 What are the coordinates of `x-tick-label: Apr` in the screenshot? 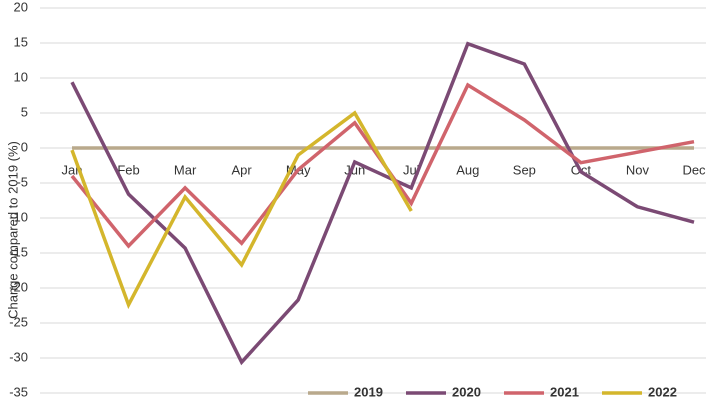 It's located at (242, 169).